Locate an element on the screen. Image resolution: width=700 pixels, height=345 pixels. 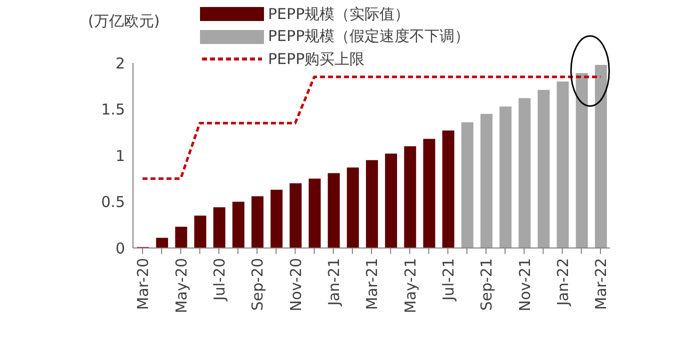
x-tick-label: Sep-21 is located at coordinates (487, 284).